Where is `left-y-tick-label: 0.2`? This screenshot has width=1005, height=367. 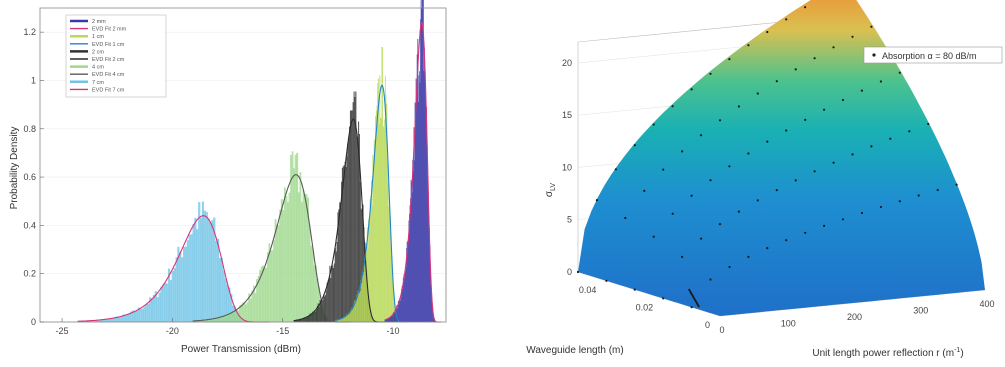 left-y-tick-label: 0.2 is located at coordinates (29, 274).